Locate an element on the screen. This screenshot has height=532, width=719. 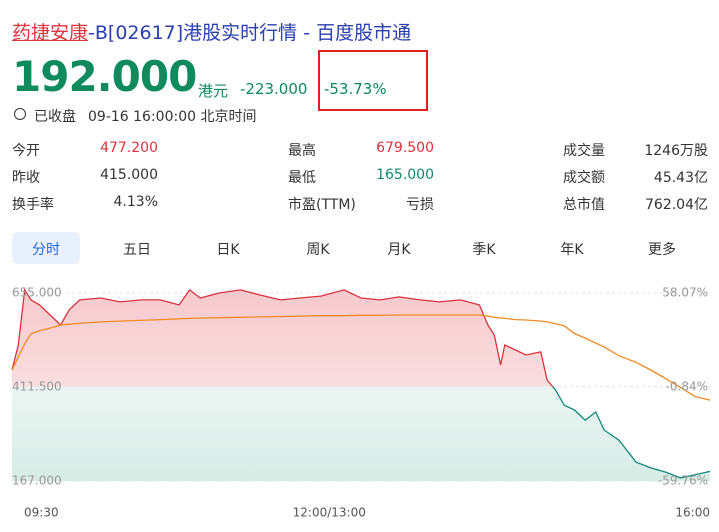
stat-label: 成交额 is located at coordinates (584, 178).